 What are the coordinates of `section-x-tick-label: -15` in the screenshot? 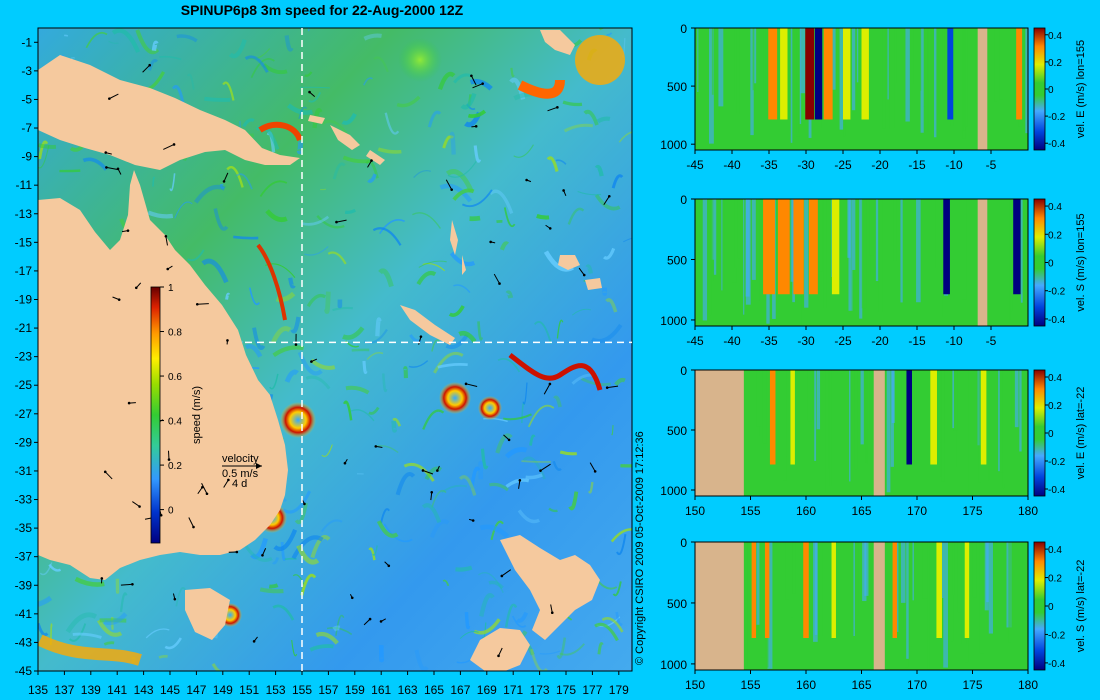 It's located at (917, 165).